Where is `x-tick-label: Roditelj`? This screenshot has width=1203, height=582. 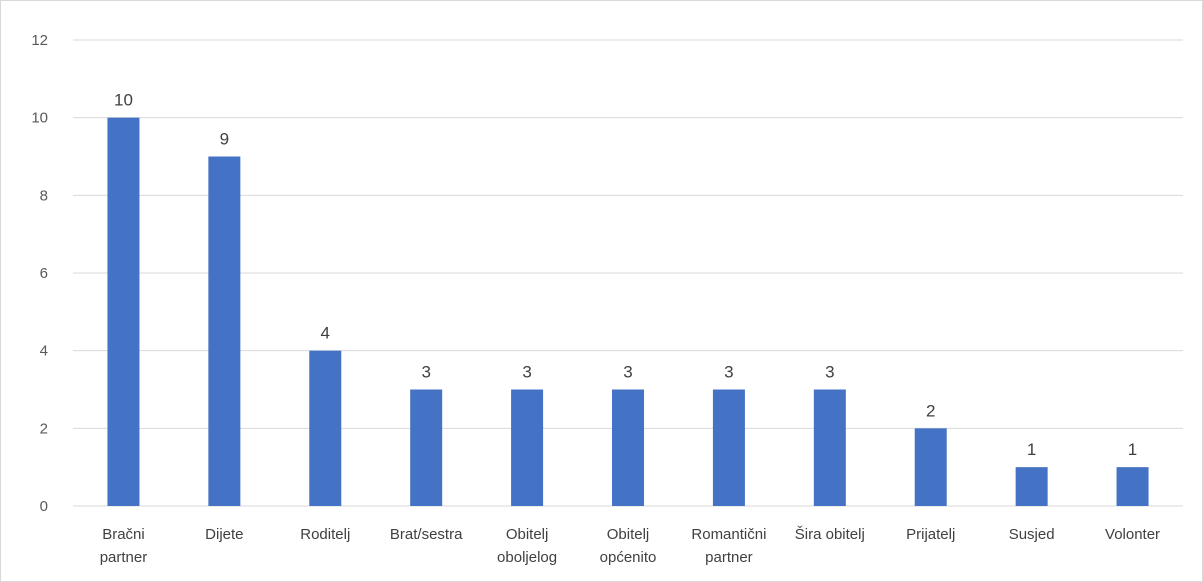 x-tick-label: Roditelj is located at coordinates (325, 534).